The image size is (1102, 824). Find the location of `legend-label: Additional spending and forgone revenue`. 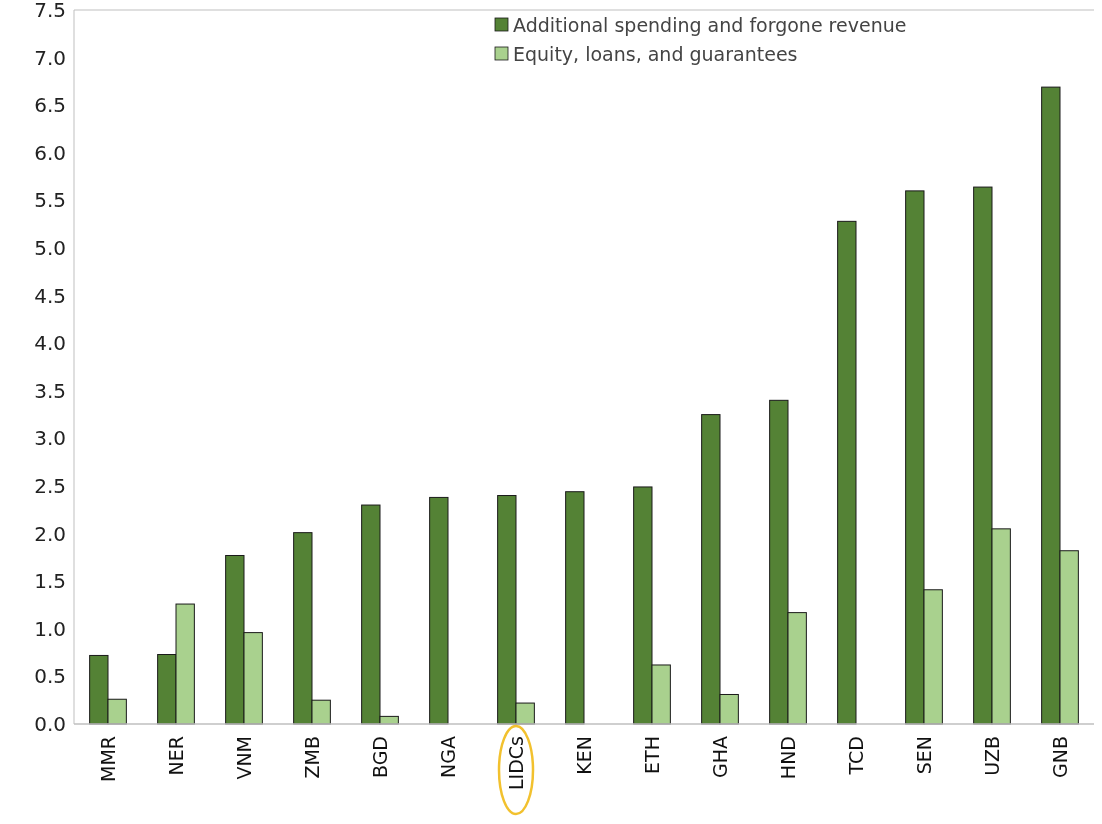

legend-label: Additional spending and forgone revenue is located at coordinates (710, 24).